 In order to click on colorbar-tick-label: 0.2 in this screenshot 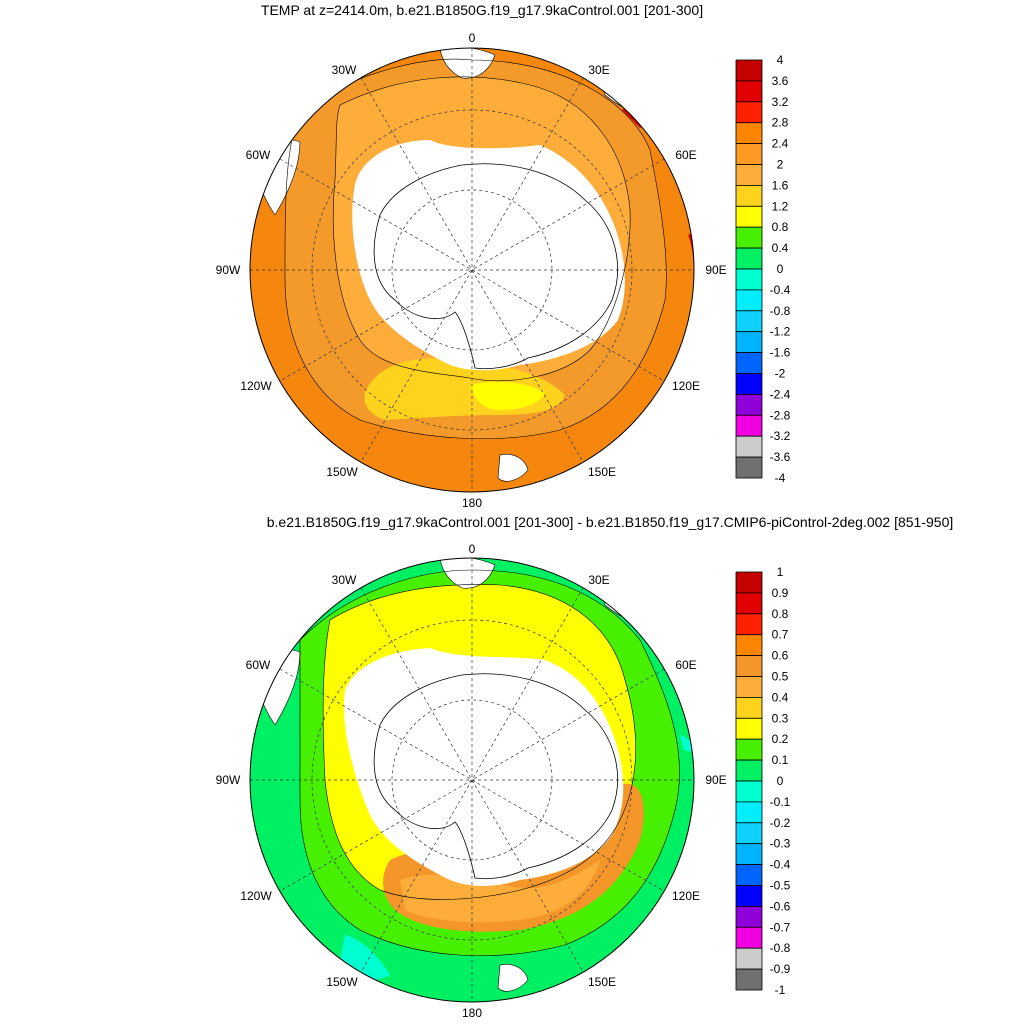, I will do `click(780, 739)`.